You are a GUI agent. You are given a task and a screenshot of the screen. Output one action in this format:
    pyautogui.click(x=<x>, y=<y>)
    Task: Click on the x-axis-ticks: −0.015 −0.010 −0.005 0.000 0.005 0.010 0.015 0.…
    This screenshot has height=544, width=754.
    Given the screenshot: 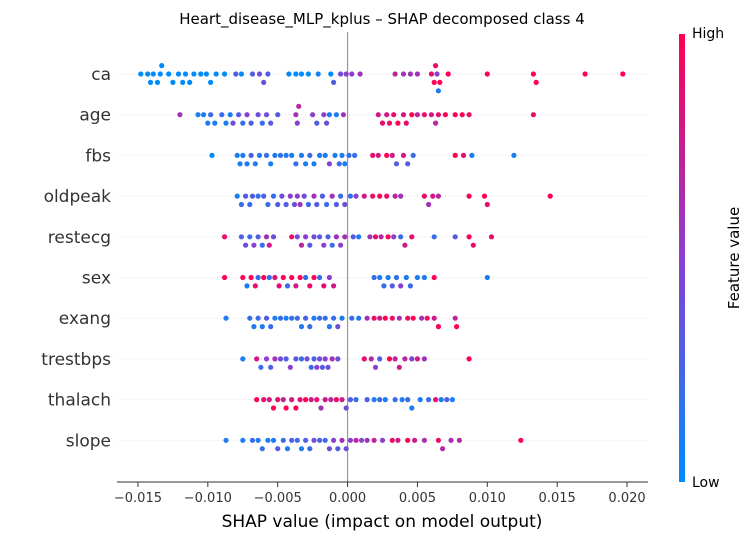 What is the action you would take?
    pyautogui.click(x=380, y=494)
    